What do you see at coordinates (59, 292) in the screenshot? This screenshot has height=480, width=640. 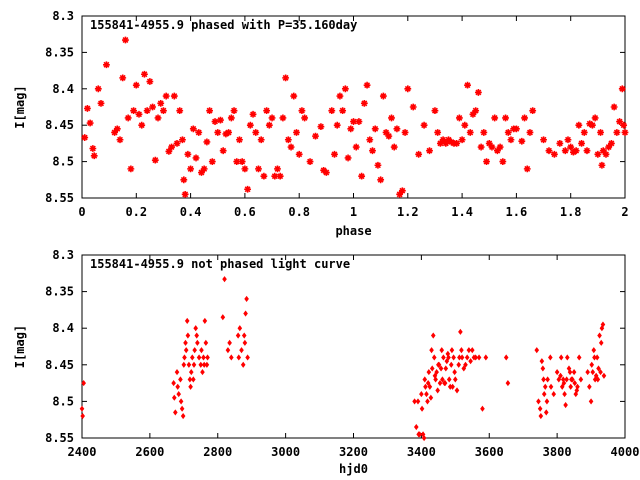 I see `y-tick-label: 8.35` at bounding box center [59, 292].